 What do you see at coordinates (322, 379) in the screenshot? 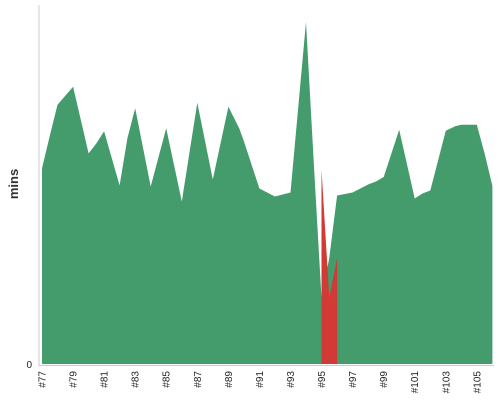
I see `x-tick-label: #95` at bounding box center [322, 379].